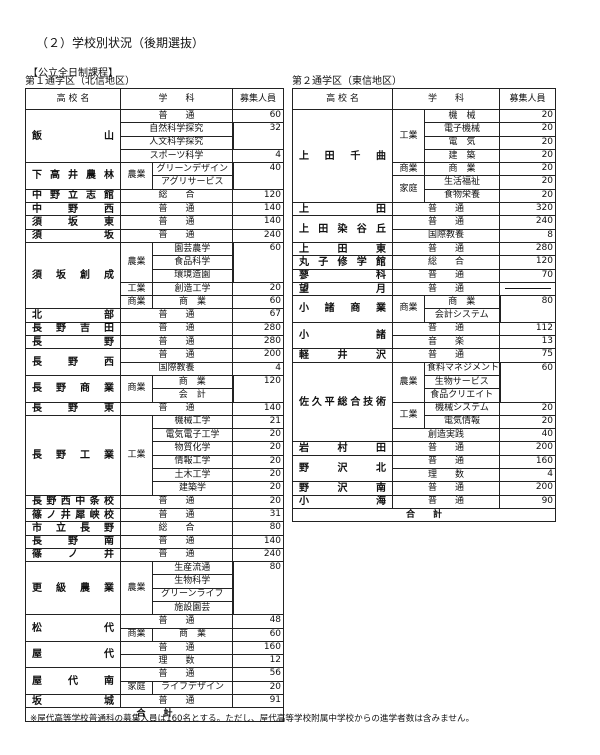 This screenshot has width=600, height=755. Describe the element at coordinates (155, 501) in the screenshot. I see `row: 長野西中条校普 通 20` at that location.